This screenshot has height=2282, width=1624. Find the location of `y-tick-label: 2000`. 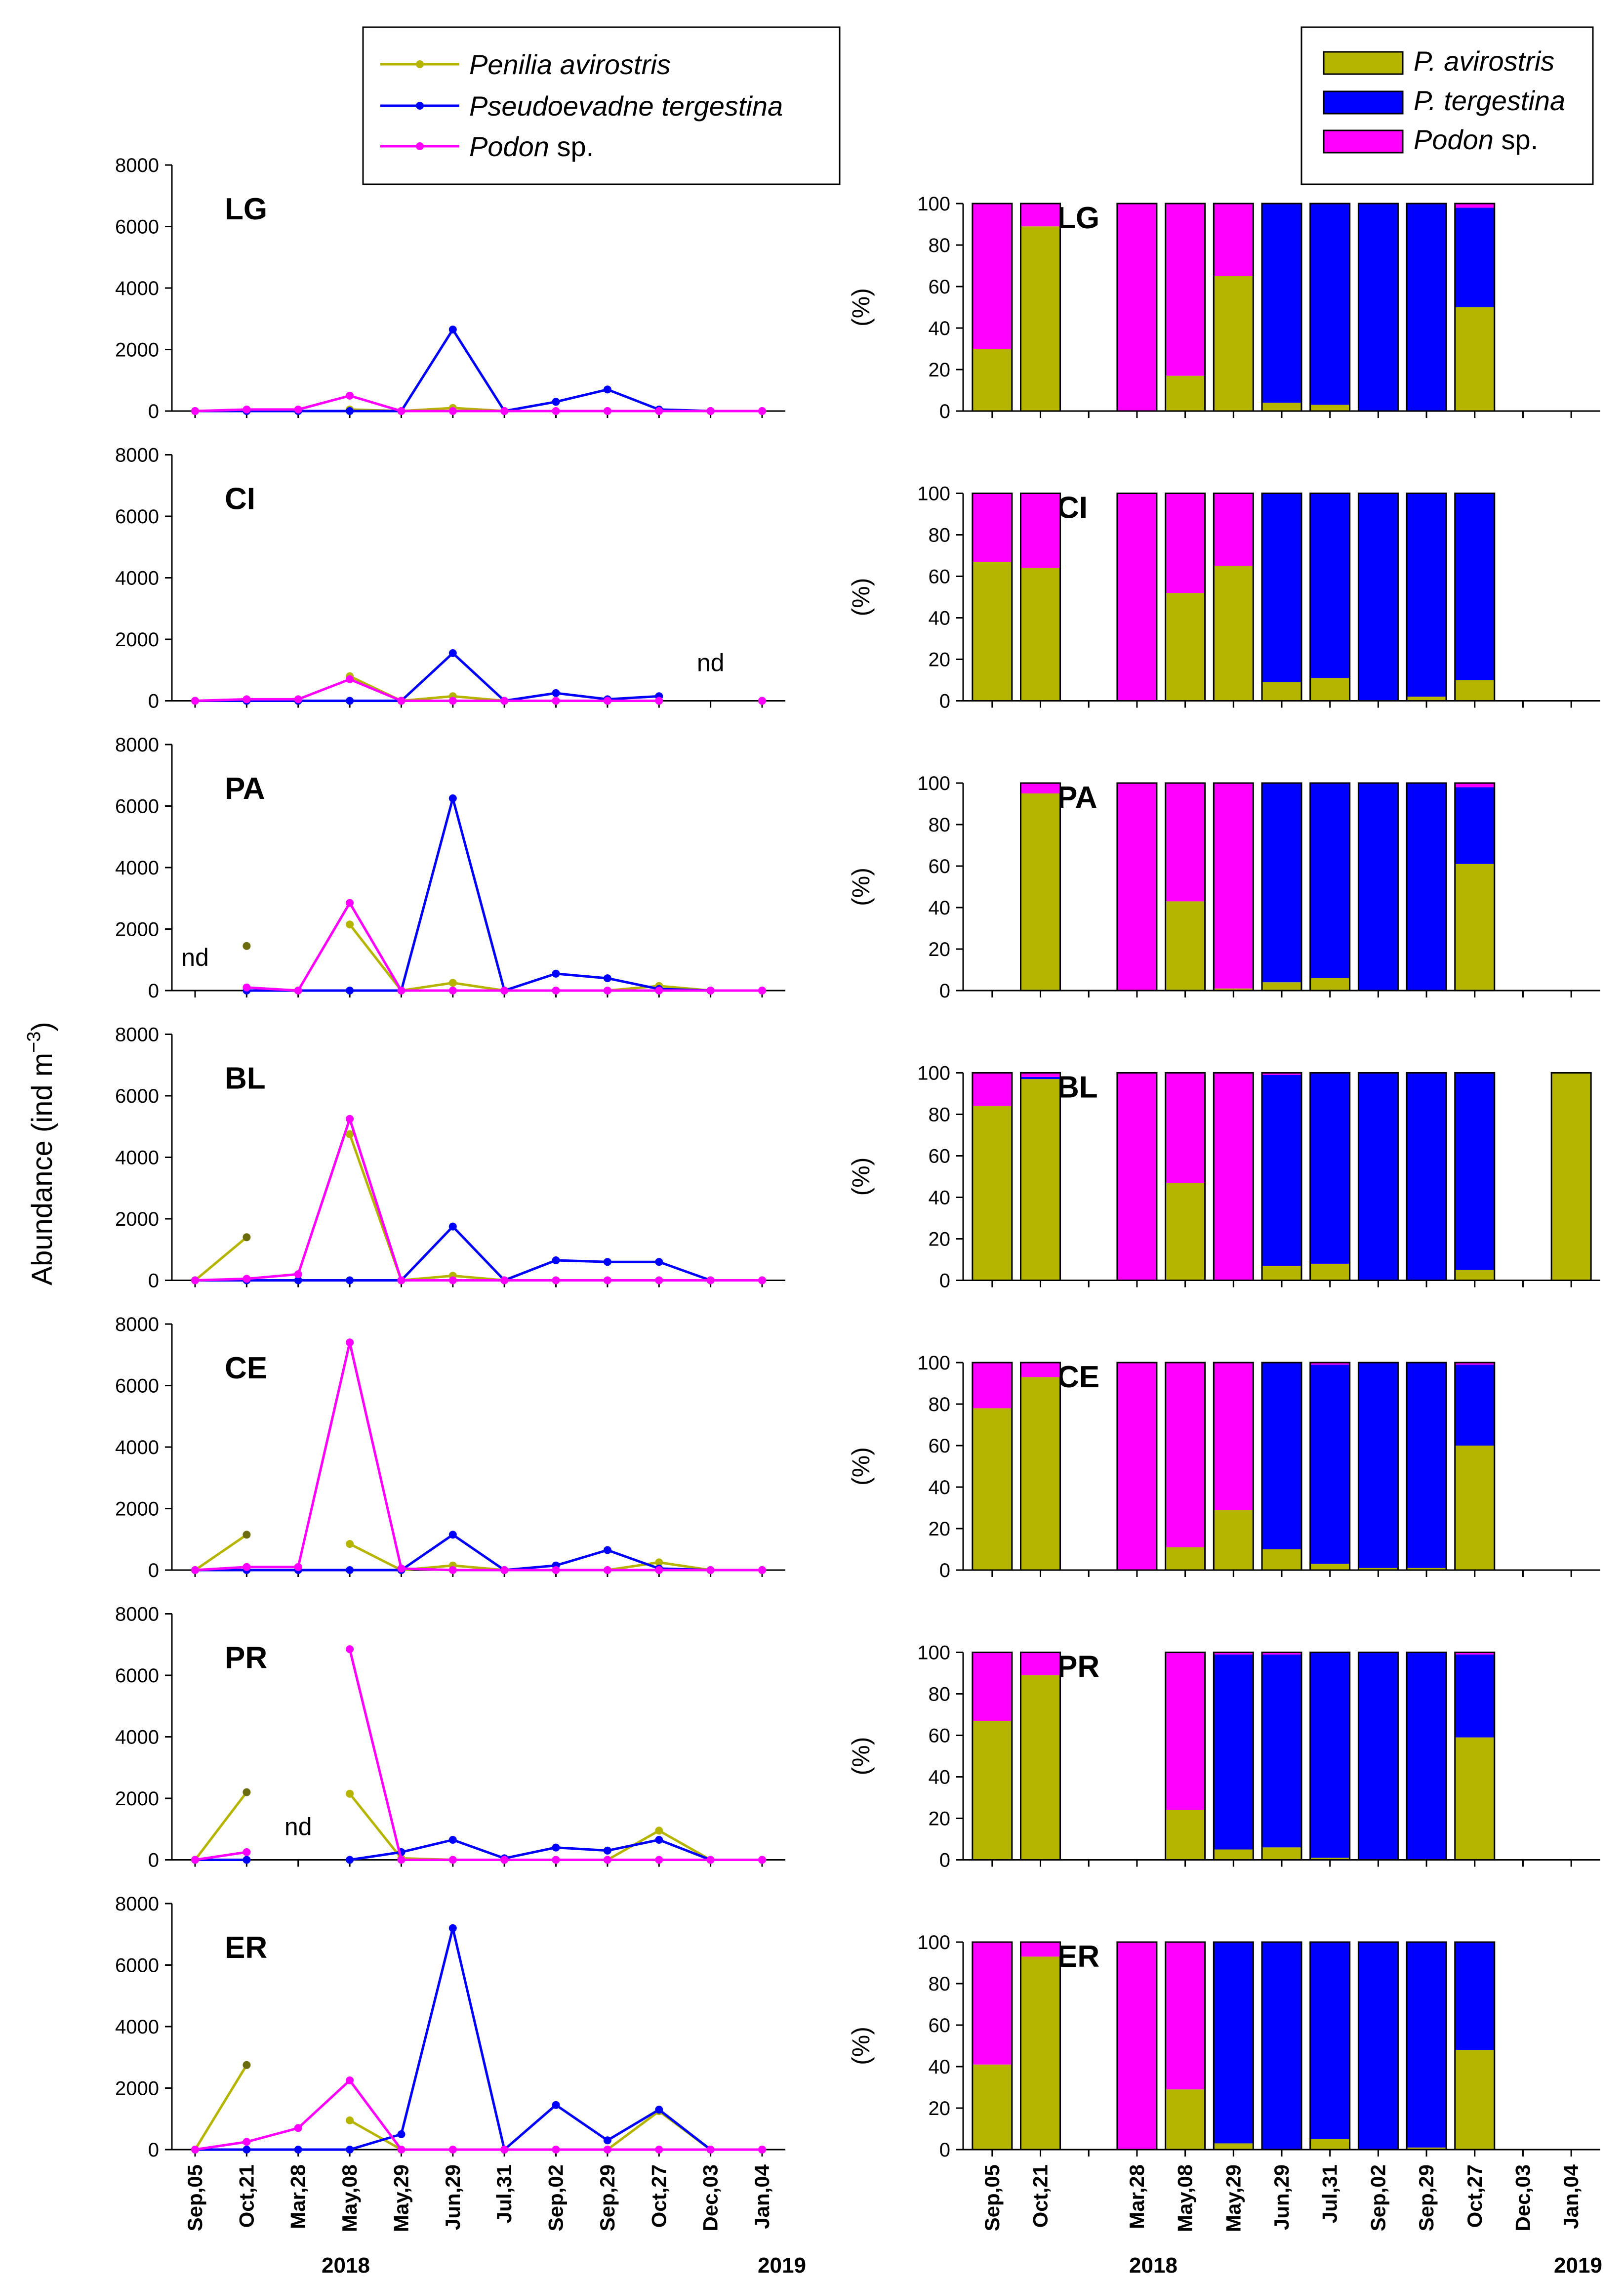

y-tick-label: 2000 is located at coordinates (137, 2089).